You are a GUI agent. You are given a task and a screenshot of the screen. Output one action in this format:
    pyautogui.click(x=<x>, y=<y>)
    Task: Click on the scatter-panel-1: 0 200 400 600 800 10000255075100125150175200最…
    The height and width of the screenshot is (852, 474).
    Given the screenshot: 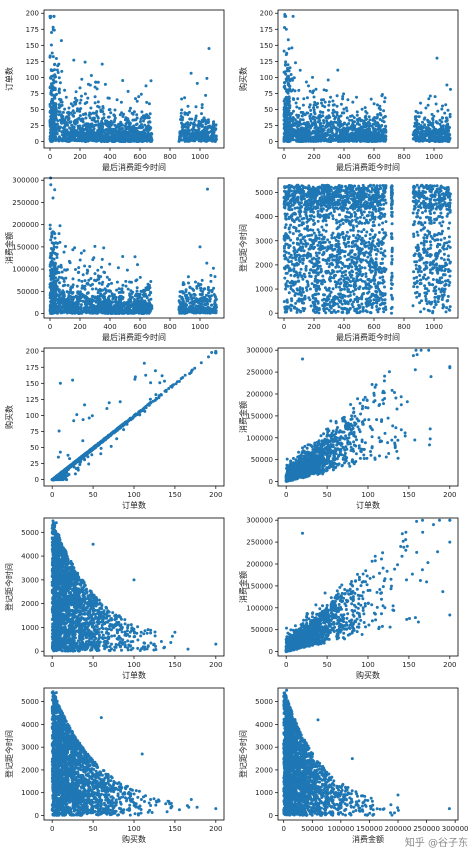 What is the action you would take?
    pyautogui.click(x=114, y=90)
    